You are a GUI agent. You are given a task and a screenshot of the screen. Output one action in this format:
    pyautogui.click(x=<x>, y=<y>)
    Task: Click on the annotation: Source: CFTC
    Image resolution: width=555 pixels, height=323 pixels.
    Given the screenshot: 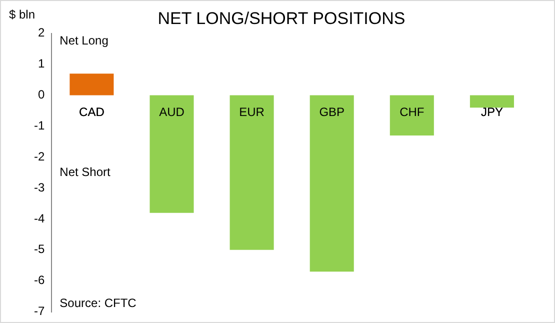 What is the action you would take?
    pyautogui.click(x=98, y=303)
    